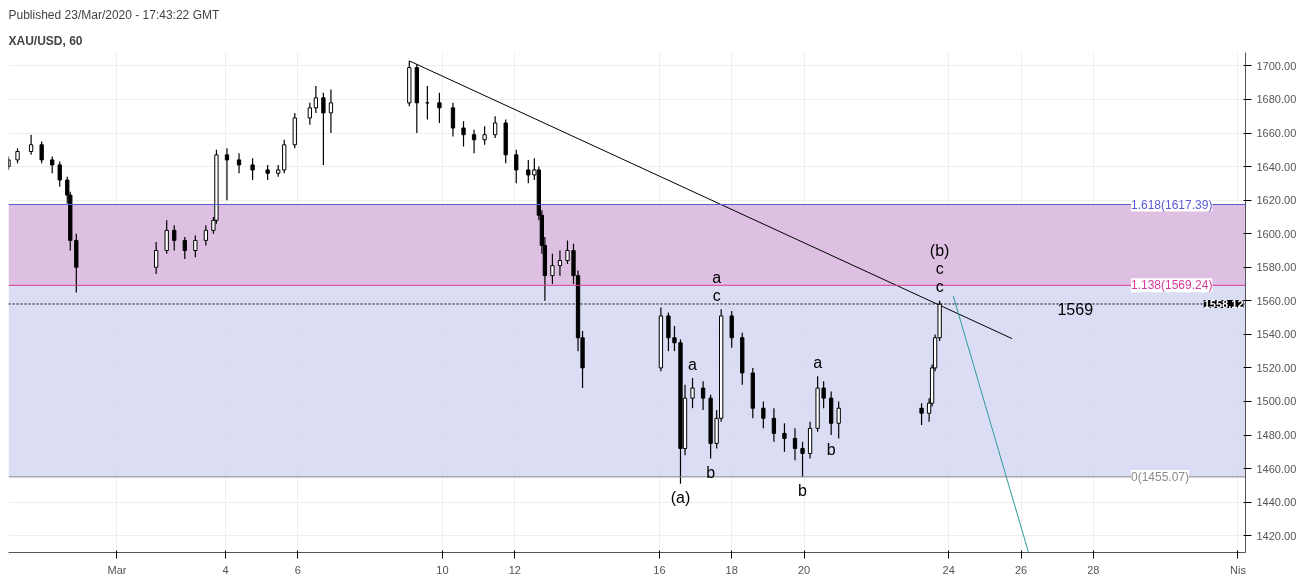 This screenshot has width=1299, height=578. I want to click on y-tick-label: 1520.00, so click(1276, 367).